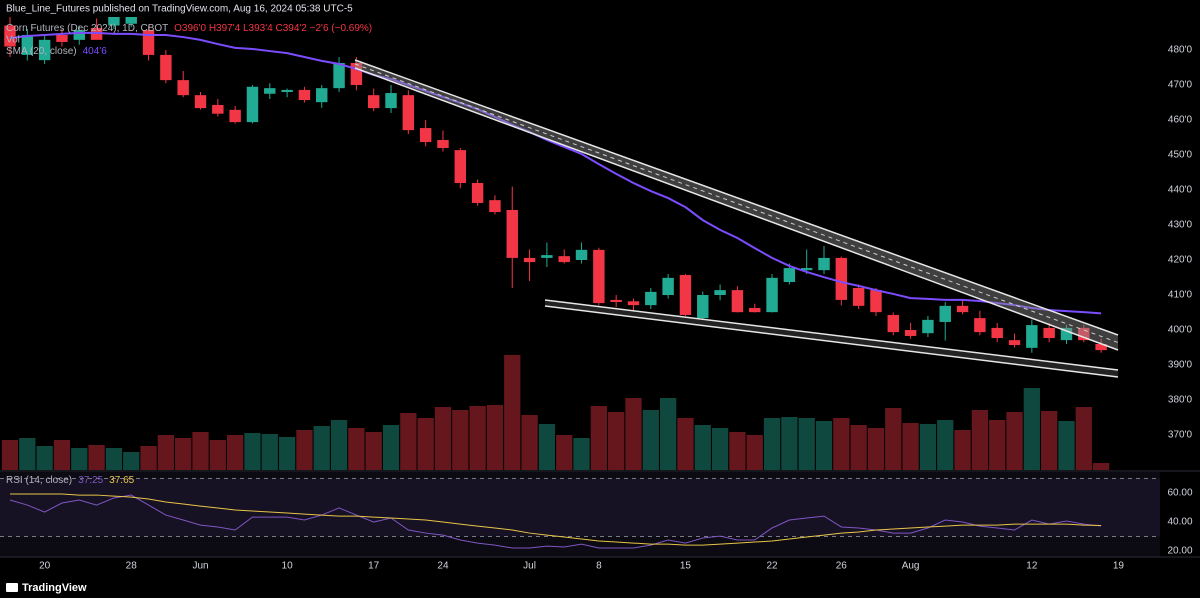 The width and height of the screenshot is (1200, 598). I want to click on y-tick-label: 370'0, so click(1180, 435).